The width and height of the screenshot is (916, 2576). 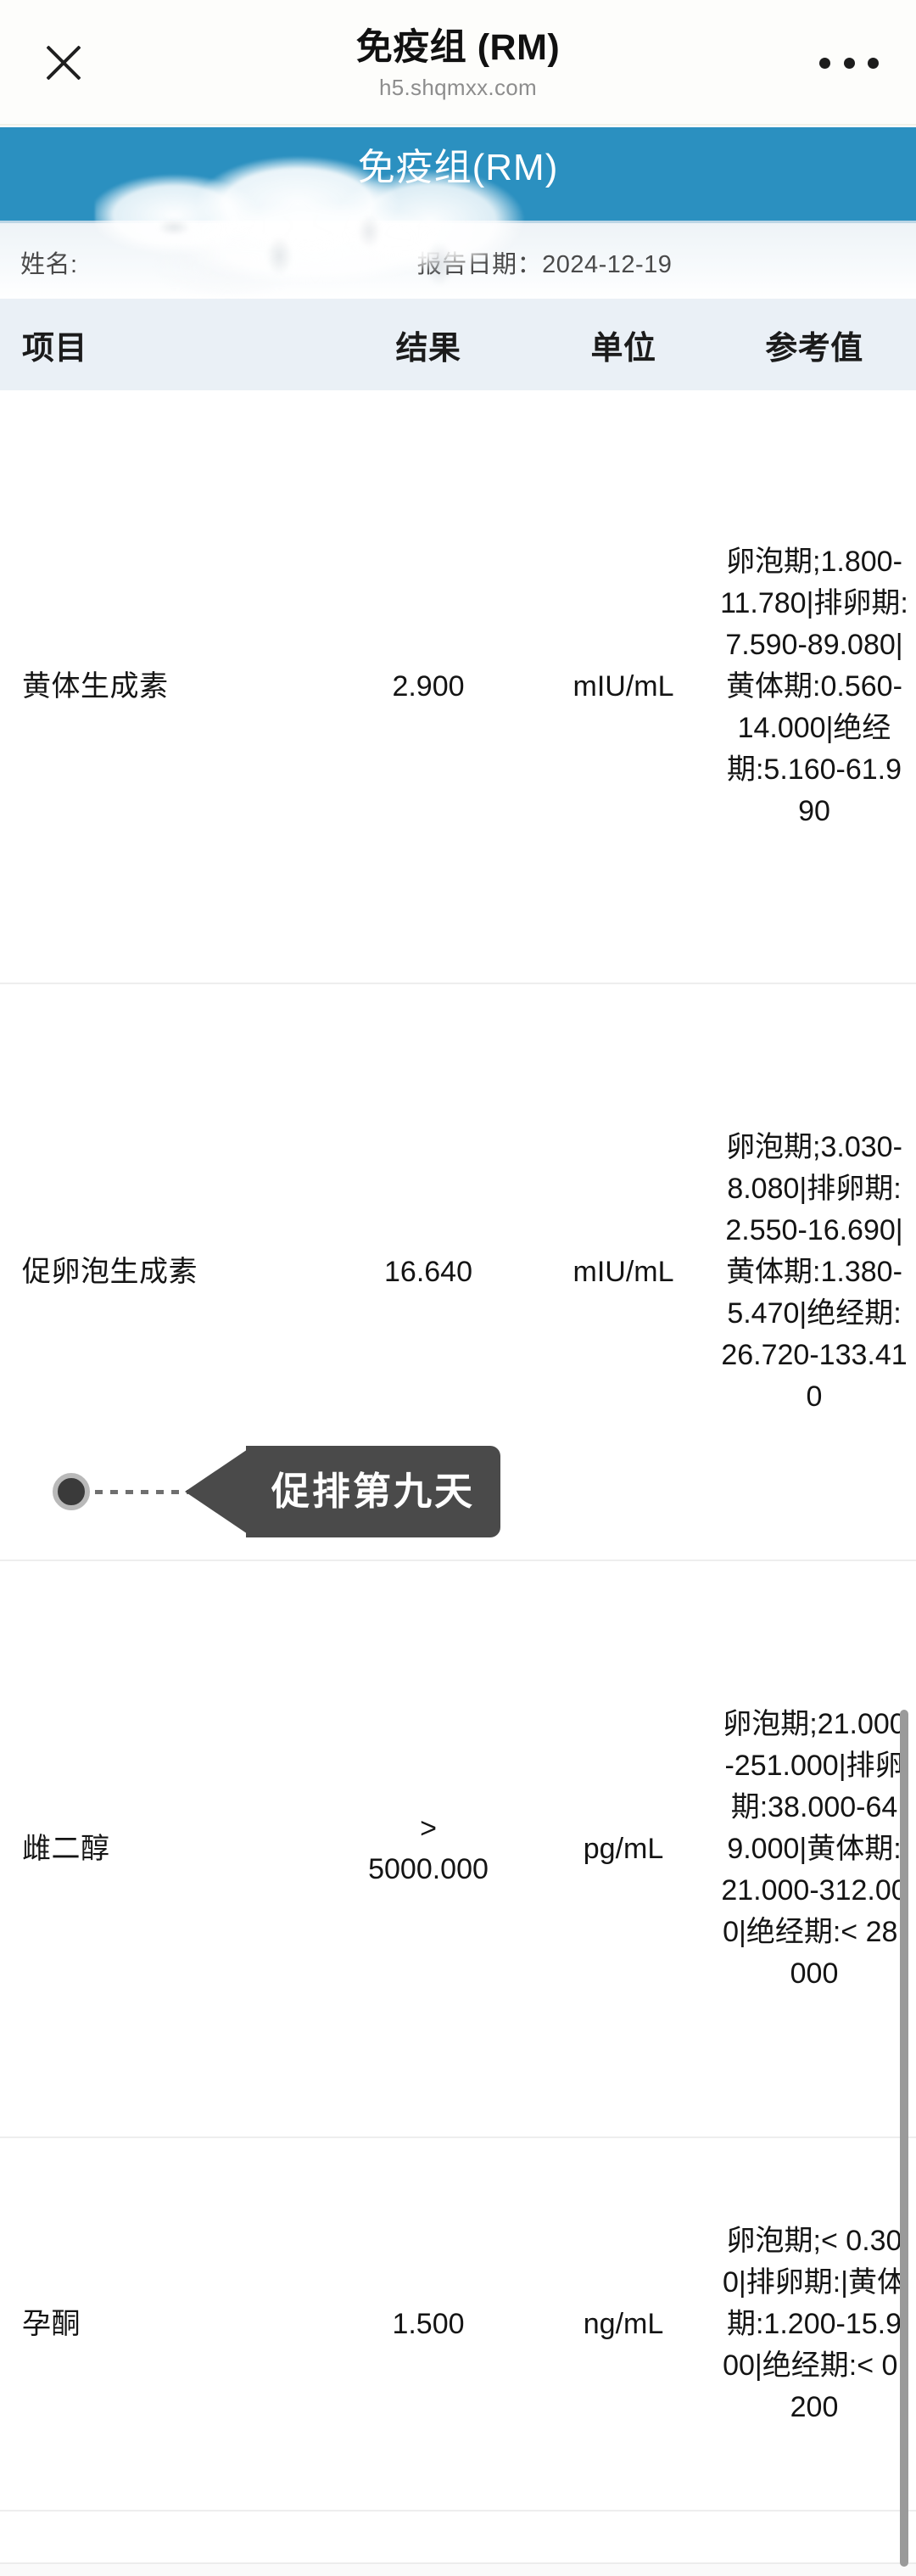 What do you see at coordinates (623, 1849) in the screenshot?
I see `cell-unit: pg/mL` at bounding box center [623, 1849].